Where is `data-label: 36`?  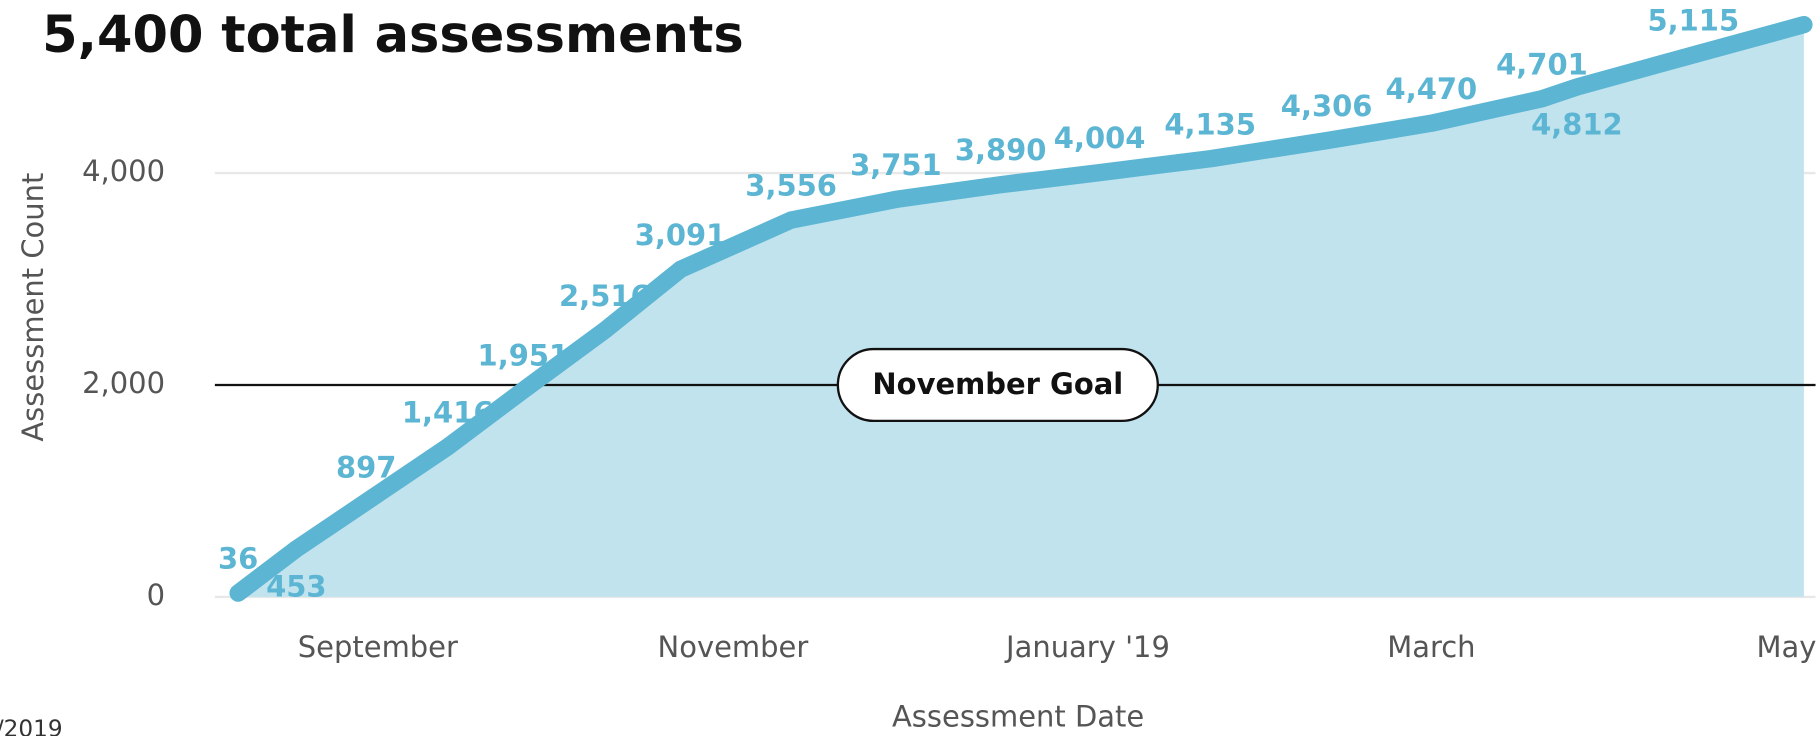 data-label: 36 is located at coordinates (238, 559).